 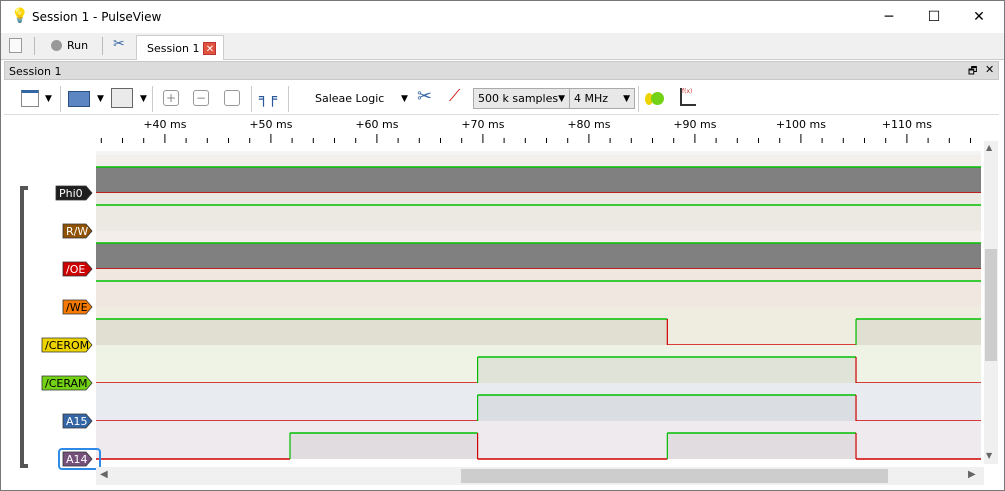 What do you see at coordinates (78, 45) in the screenshot?
I see `run-button: Run` at bounding box center [78, 45].